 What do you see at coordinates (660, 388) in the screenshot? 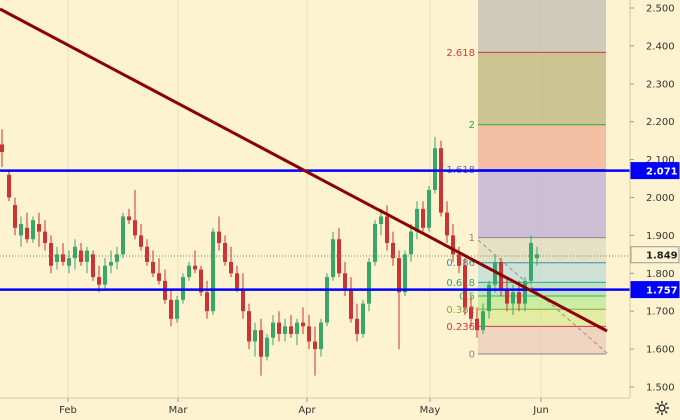
I see `y-axis-label: 1.500` at bounding box center [660, 388].